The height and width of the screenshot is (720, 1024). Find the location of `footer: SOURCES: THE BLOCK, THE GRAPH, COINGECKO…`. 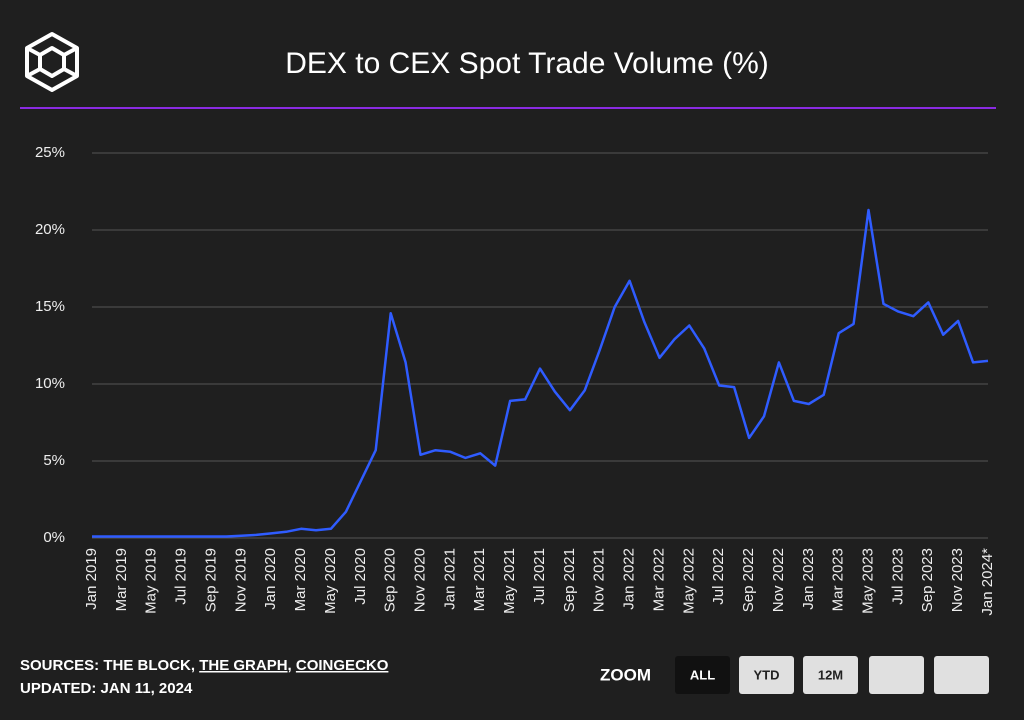

footer: SOURCES: THE BLOCK, THE GRAPH, COINGECKO… is located at coordinates (439, 676).